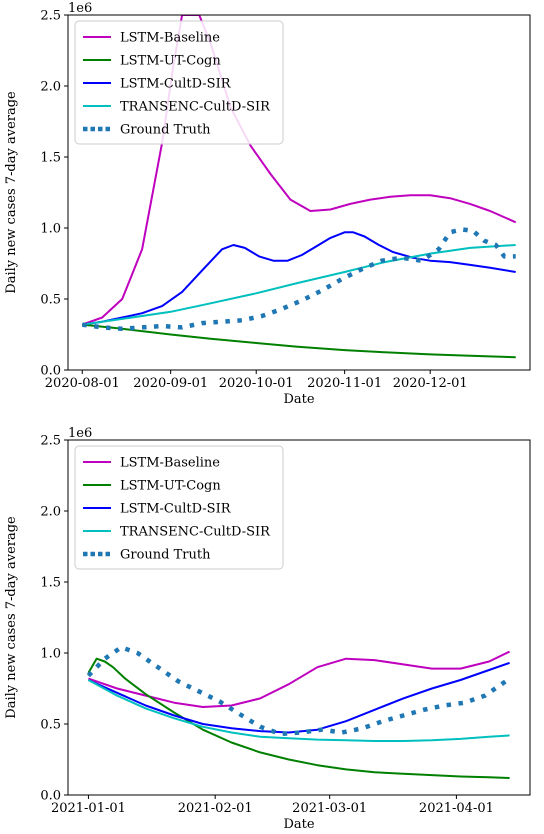  What do you see at coordinates (430, 383) in the screenshot?
I see `x-tick-label: 2020-12-01` at bounding box center [430, 383].